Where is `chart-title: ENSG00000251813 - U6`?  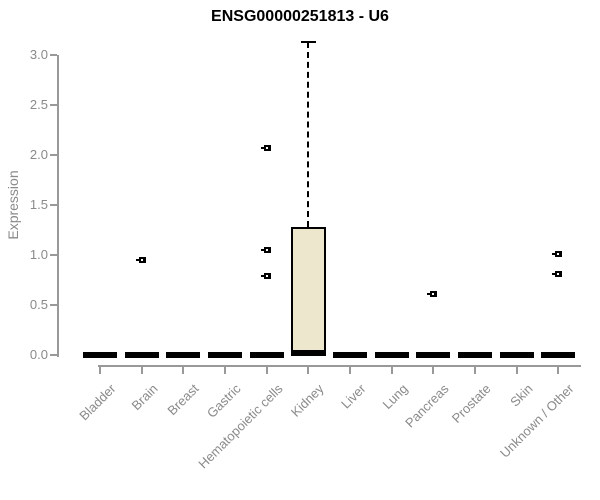 chart-title: ENSG00000251813 - U6 is located at coordinates (300, 16).